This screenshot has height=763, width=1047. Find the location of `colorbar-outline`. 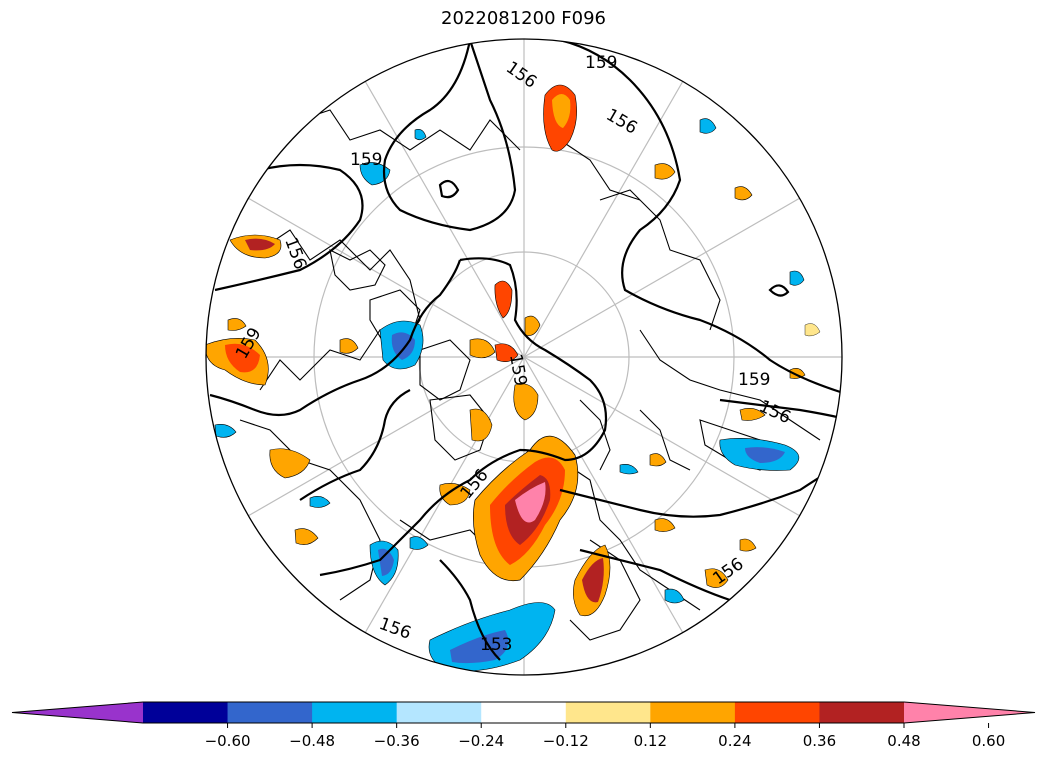

colorbar-outline is located at coordinates (523, 712).